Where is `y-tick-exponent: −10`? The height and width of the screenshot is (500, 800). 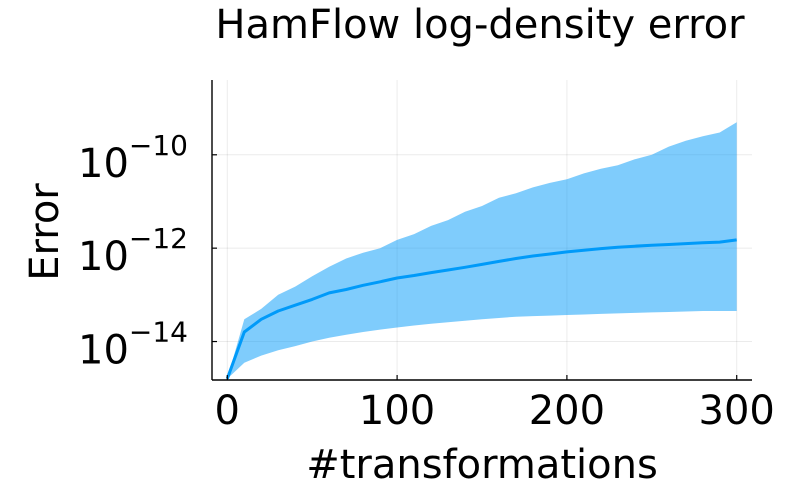 y-tick-exponent: −10 is located at coordinates (158, 145).